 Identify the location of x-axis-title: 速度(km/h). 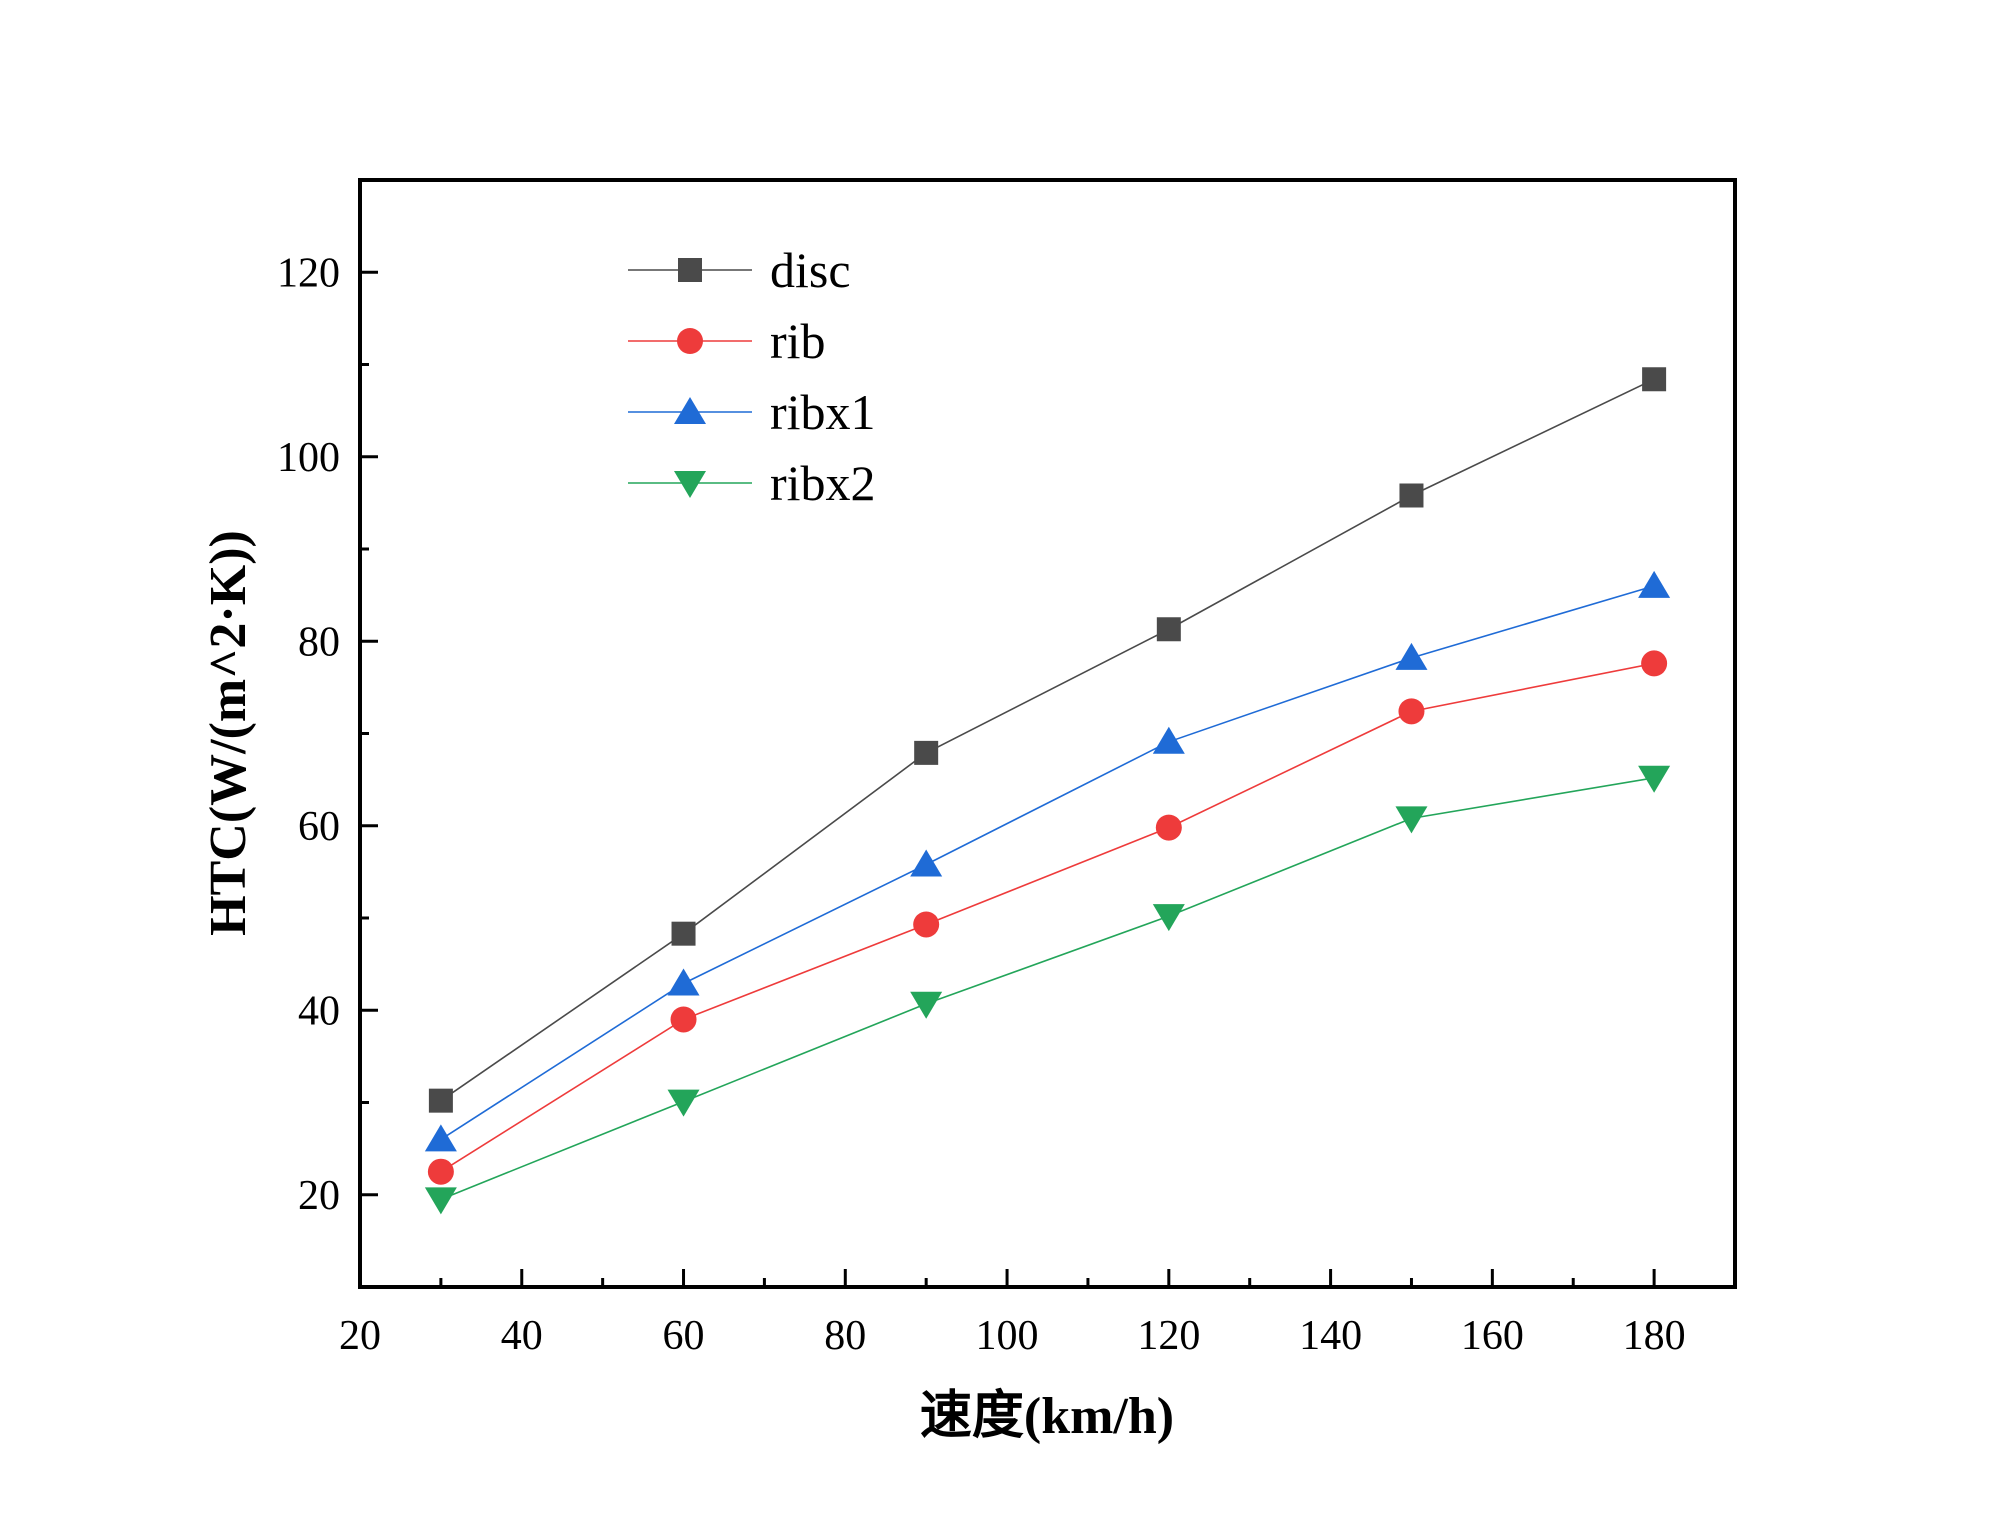
(1047, 1416).